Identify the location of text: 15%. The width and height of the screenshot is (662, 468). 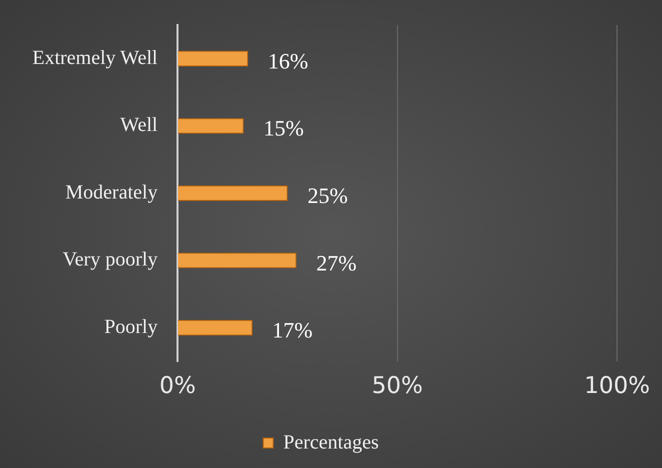
(284, 128).